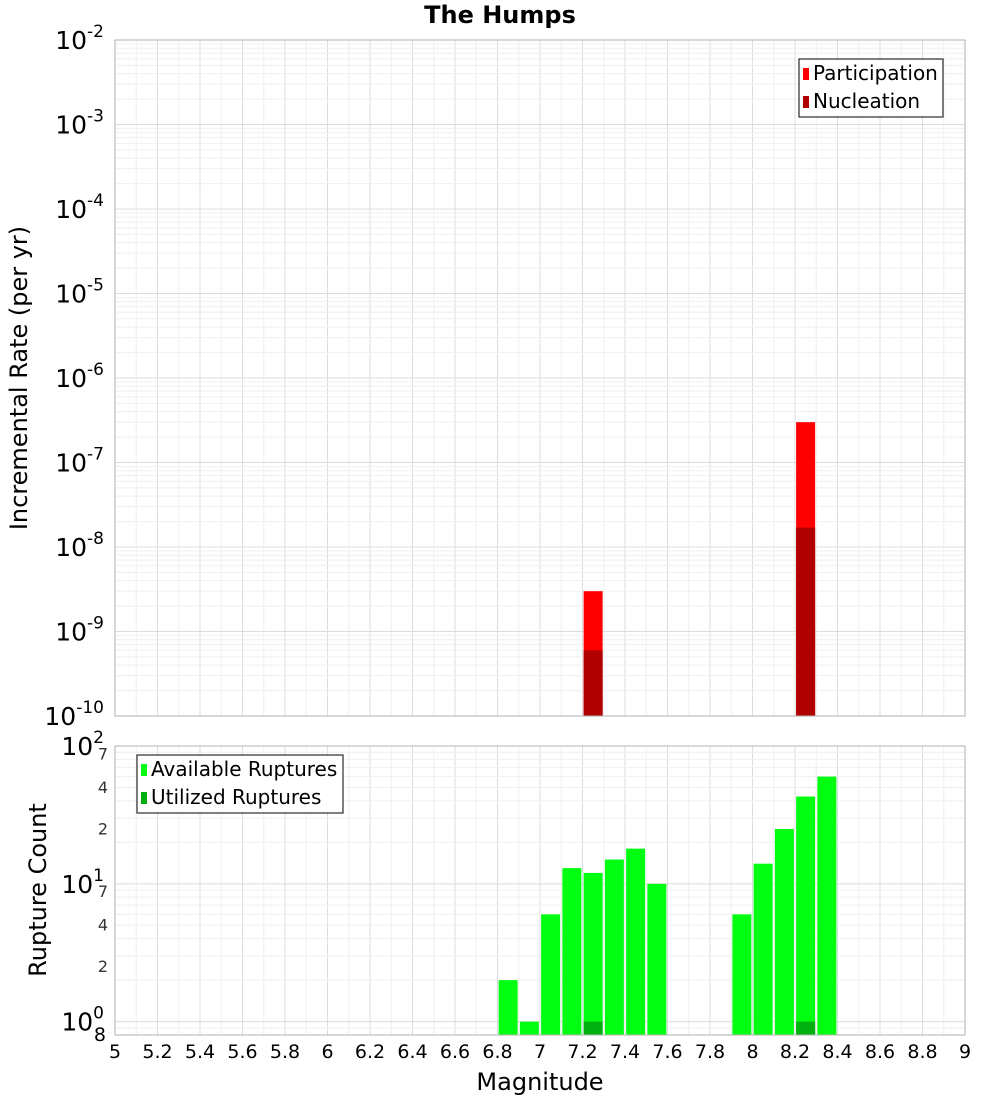 Image resolution: width=1000 pixels, height=1100 pixels. Describe the element at coordinates (157, 1052) in the screenshot. I see `x-tick-label: 5.2` at that location.